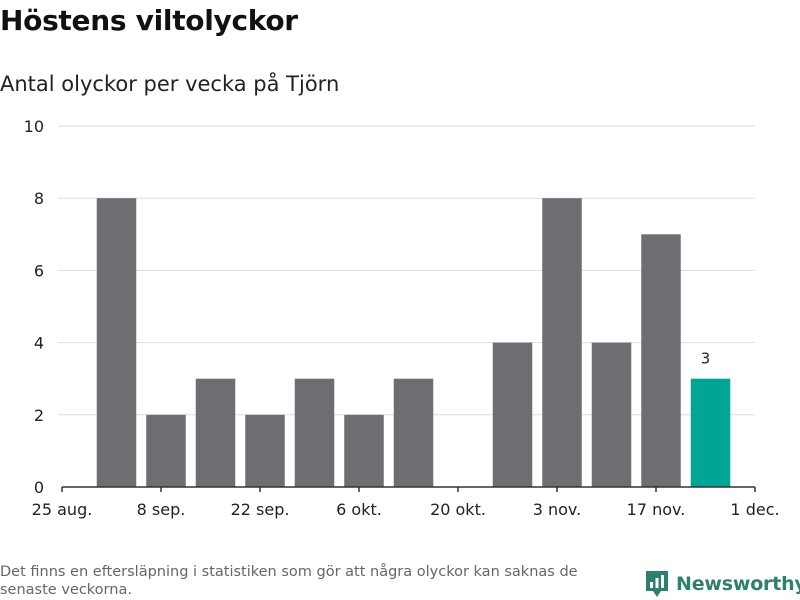 The width and height of the screenshot is (800, 600). I want to click on y-tick-label: 8, so click(39, 198).